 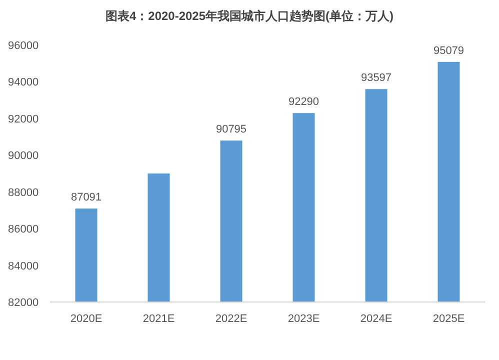 What do you see at coordinates (448, 319) in the screenshot?
I see `x-tick-label: 2025E` at bounding box center [448, 319].